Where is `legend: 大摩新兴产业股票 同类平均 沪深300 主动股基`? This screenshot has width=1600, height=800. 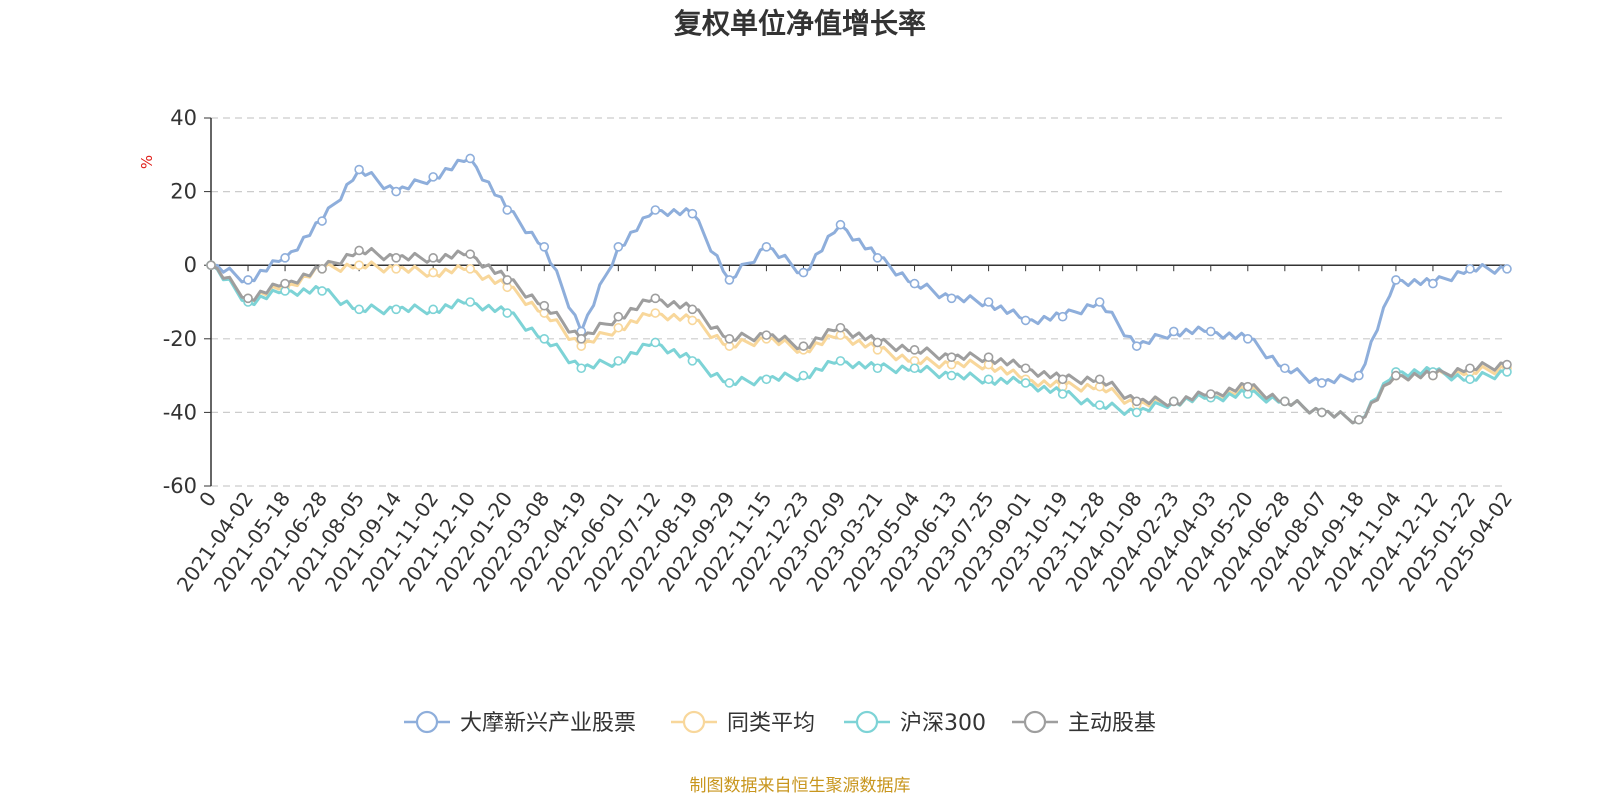
legend: 大摩新兴产业股票 同类平均 沪深300 主动股基 is located at coordinates (780, 723).